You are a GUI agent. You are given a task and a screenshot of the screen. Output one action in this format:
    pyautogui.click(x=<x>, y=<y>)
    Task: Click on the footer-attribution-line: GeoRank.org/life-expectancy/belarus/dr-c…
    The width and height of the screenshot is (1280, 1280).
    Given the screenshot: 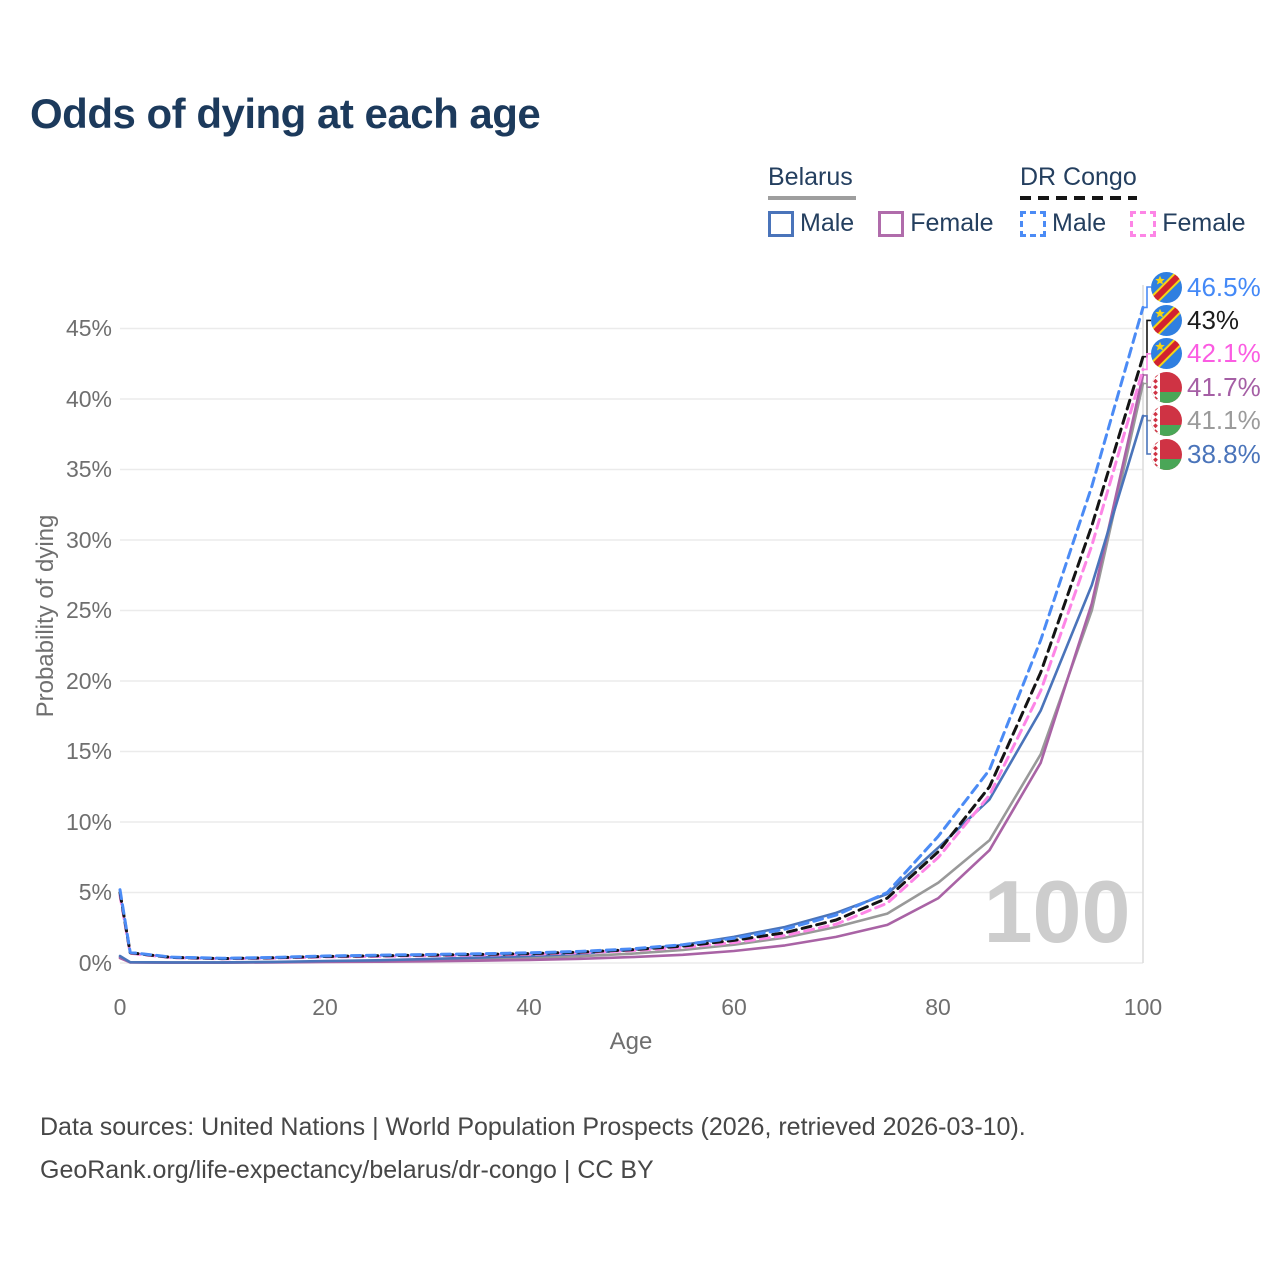 What is the action you would take?
    pyautogui.click(x=347, y=1169)
    